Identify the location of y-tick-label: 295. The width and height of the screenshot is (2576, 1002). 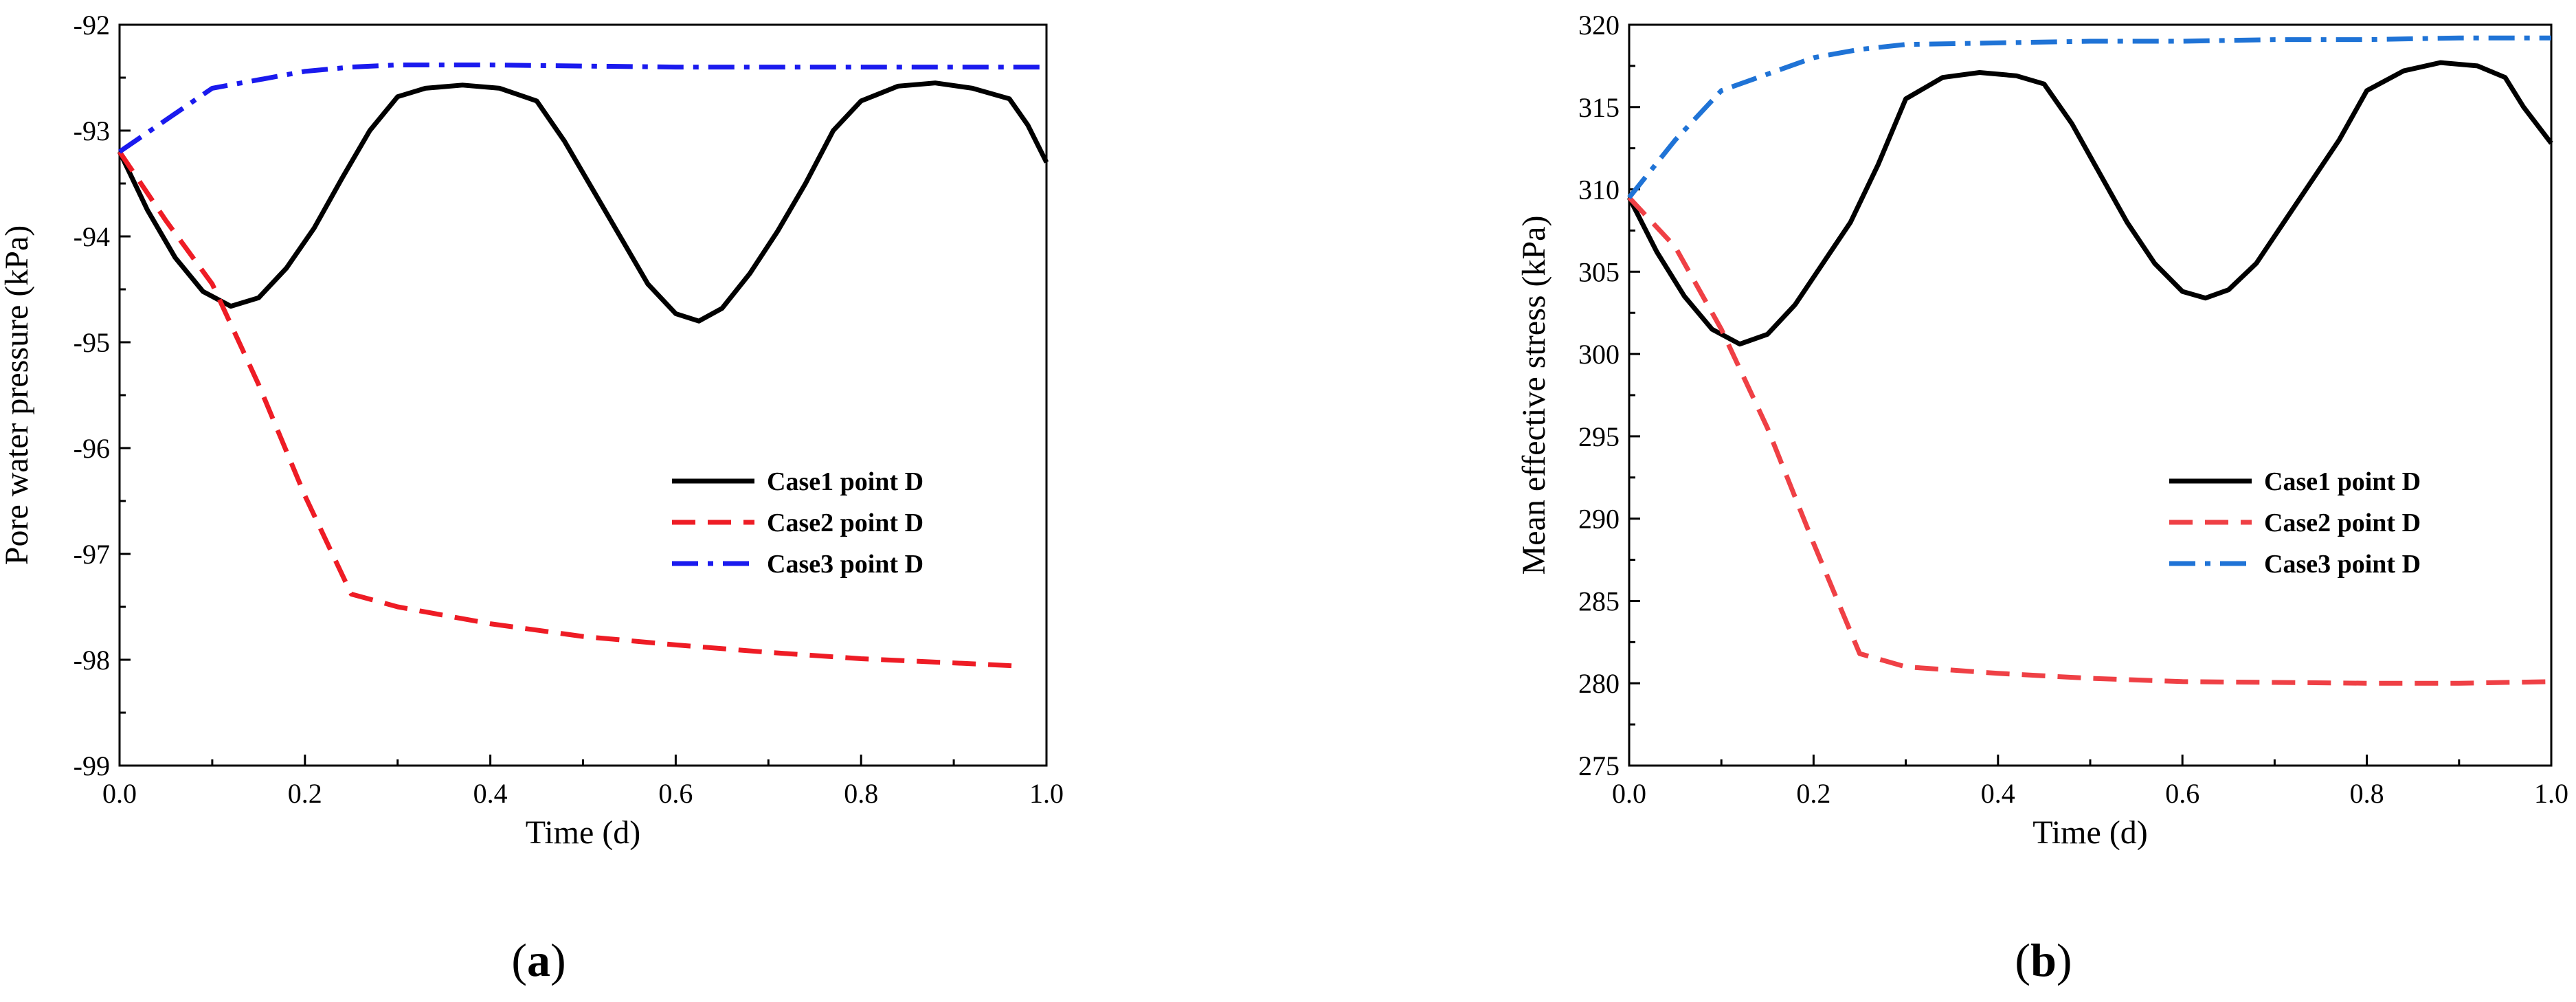
(1599, 436).